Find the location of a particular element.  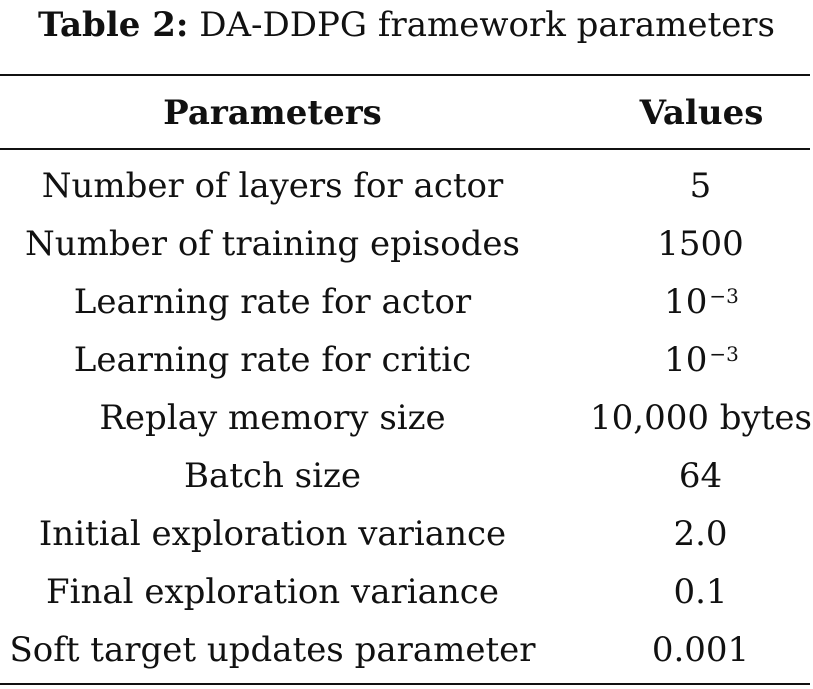

parameter-cell: Soft target updates parameter is located at coordinates (272, 650).